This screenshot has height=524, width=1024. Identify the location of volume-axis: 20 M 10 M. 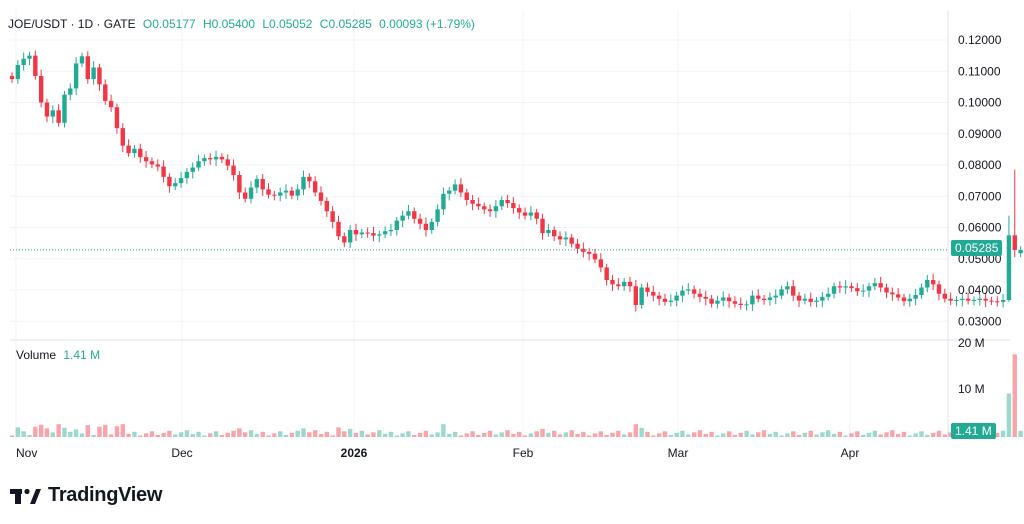
(971, 366).